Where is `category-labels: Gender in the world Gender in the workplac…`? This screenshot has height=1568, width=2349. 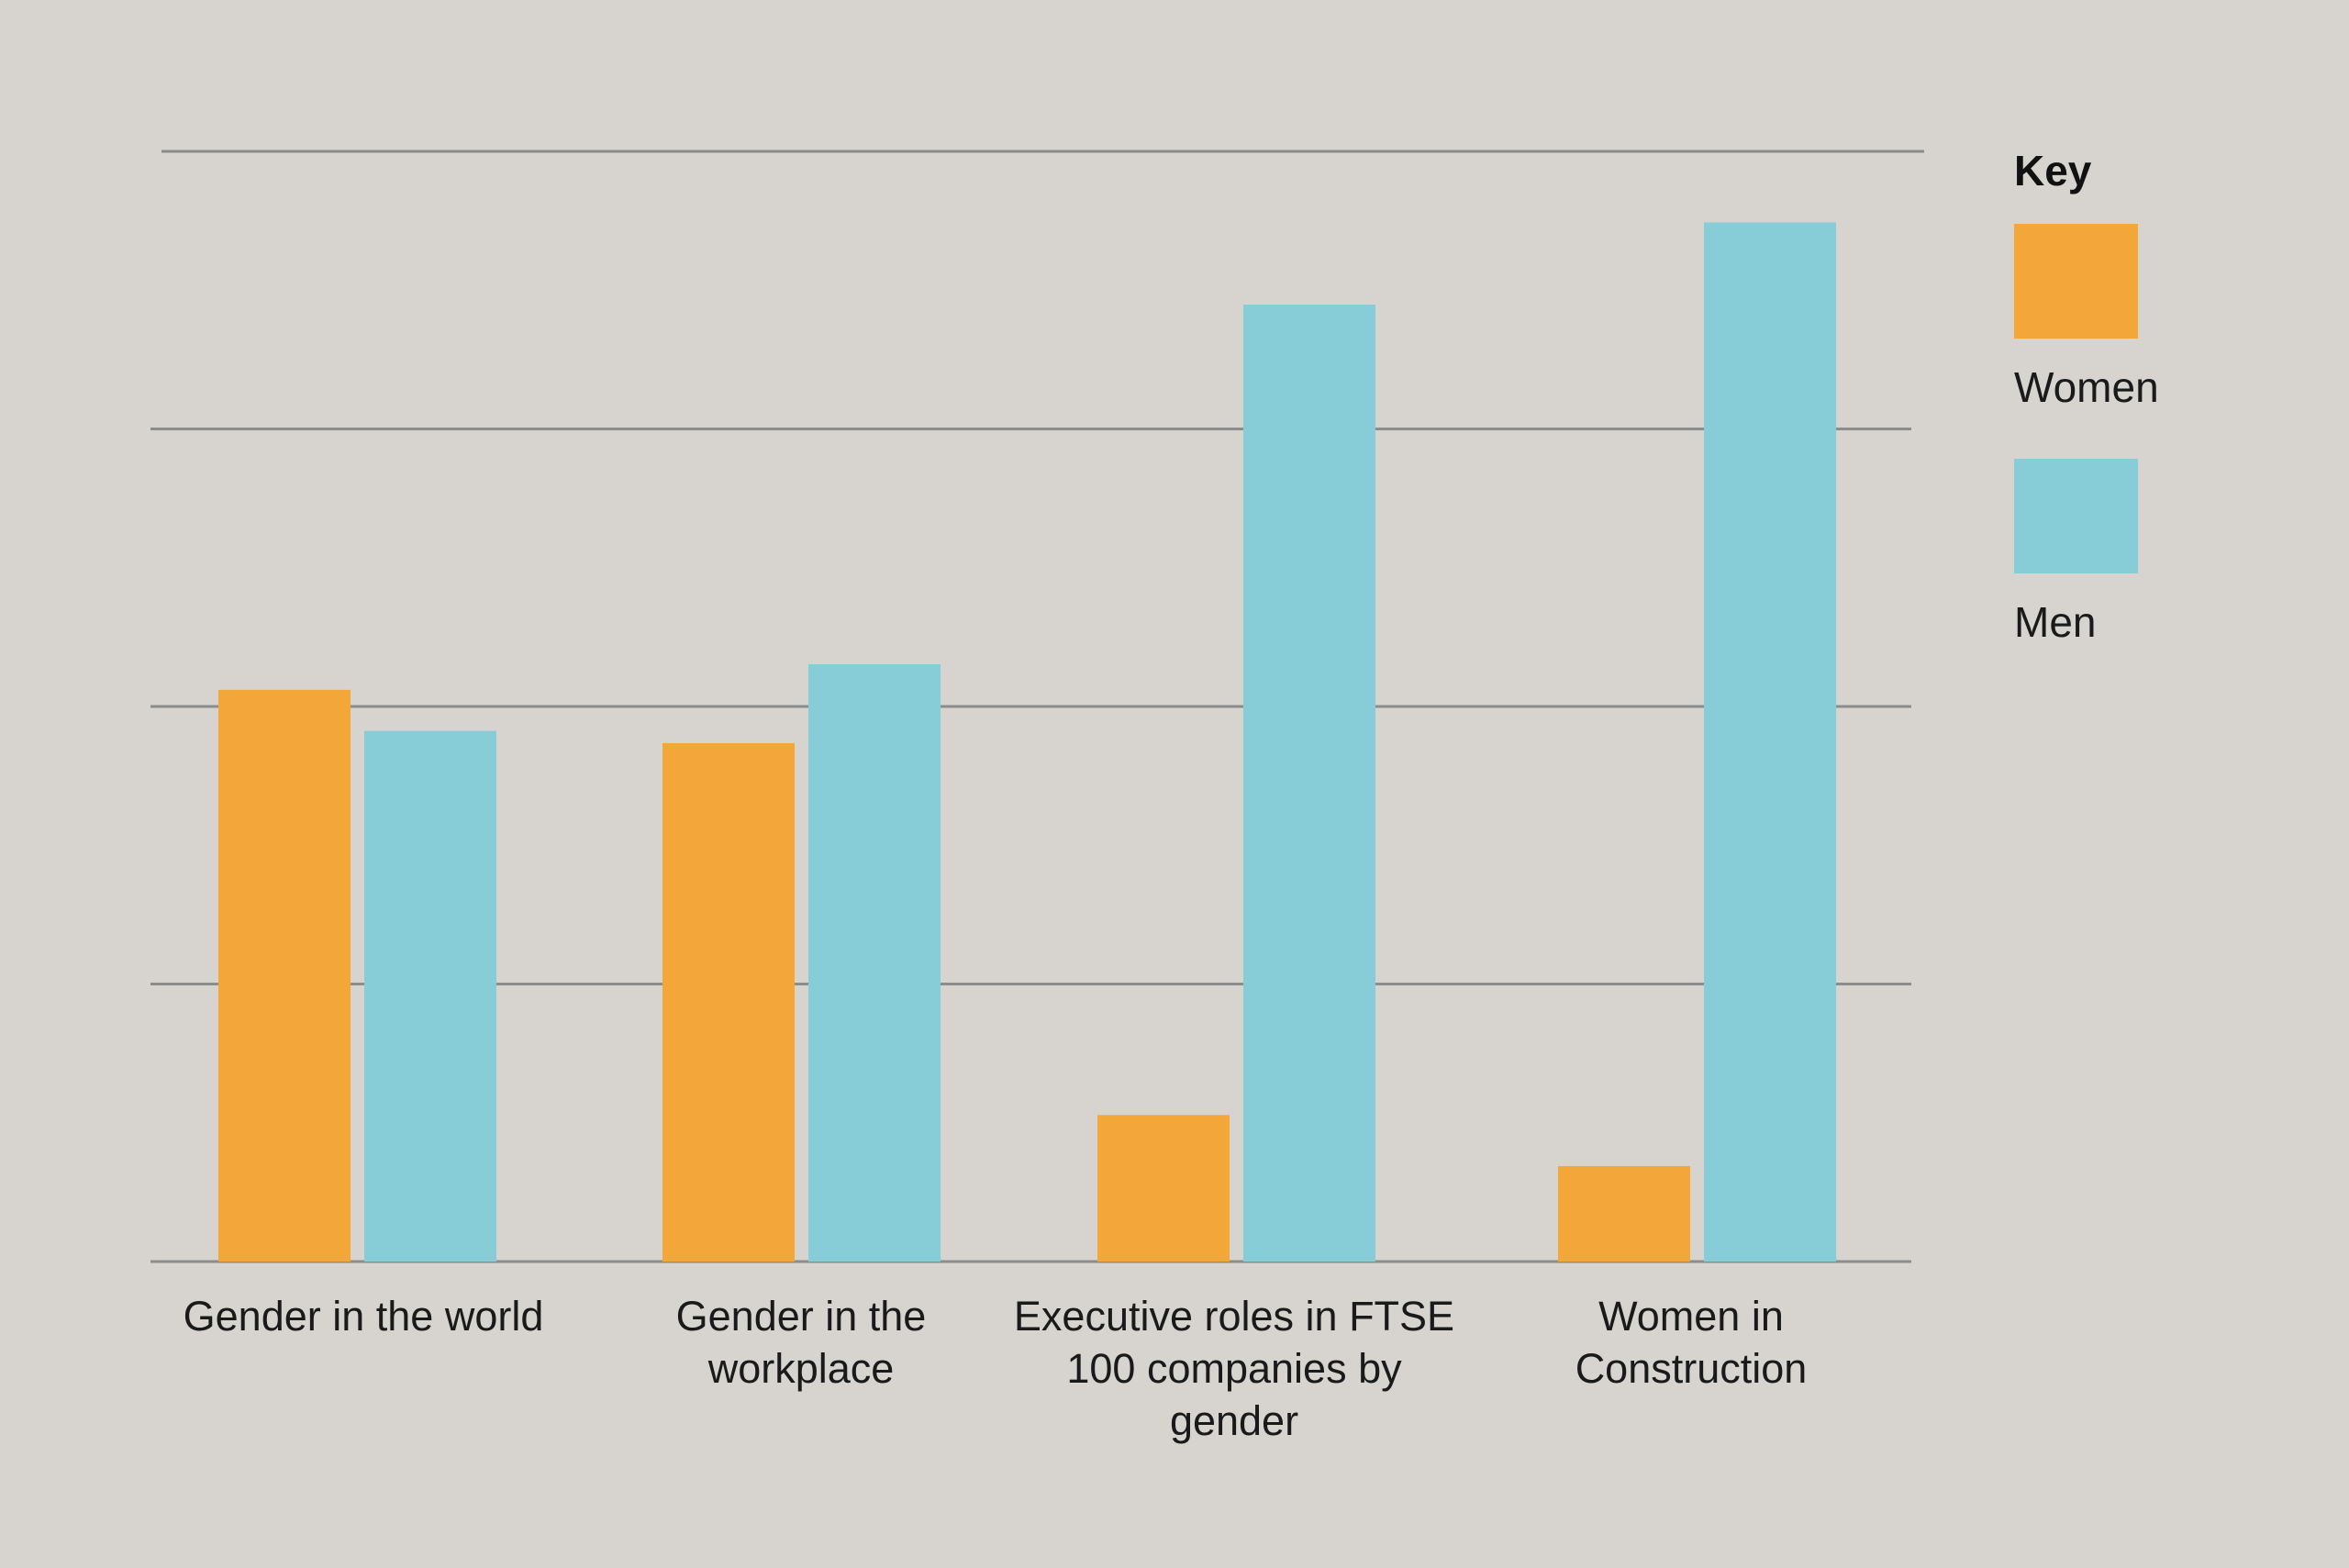 category-labels: Gender in the world Gender in the workplac… is located at coordinates (996, 1368).